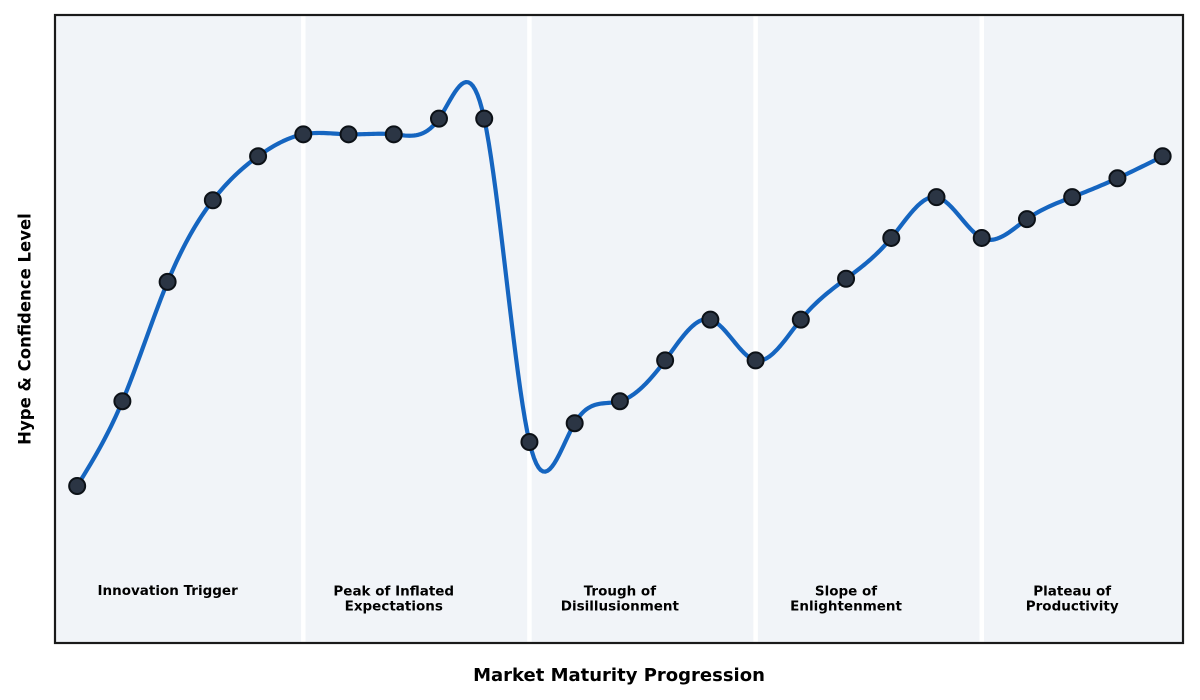 The height and width of the screenshot is (700, 1200). What do you see at coordinates (846, 599) in the screenshot?
I see `phase-label: Slope of Enlightenment` at bounding box center [846, 599].